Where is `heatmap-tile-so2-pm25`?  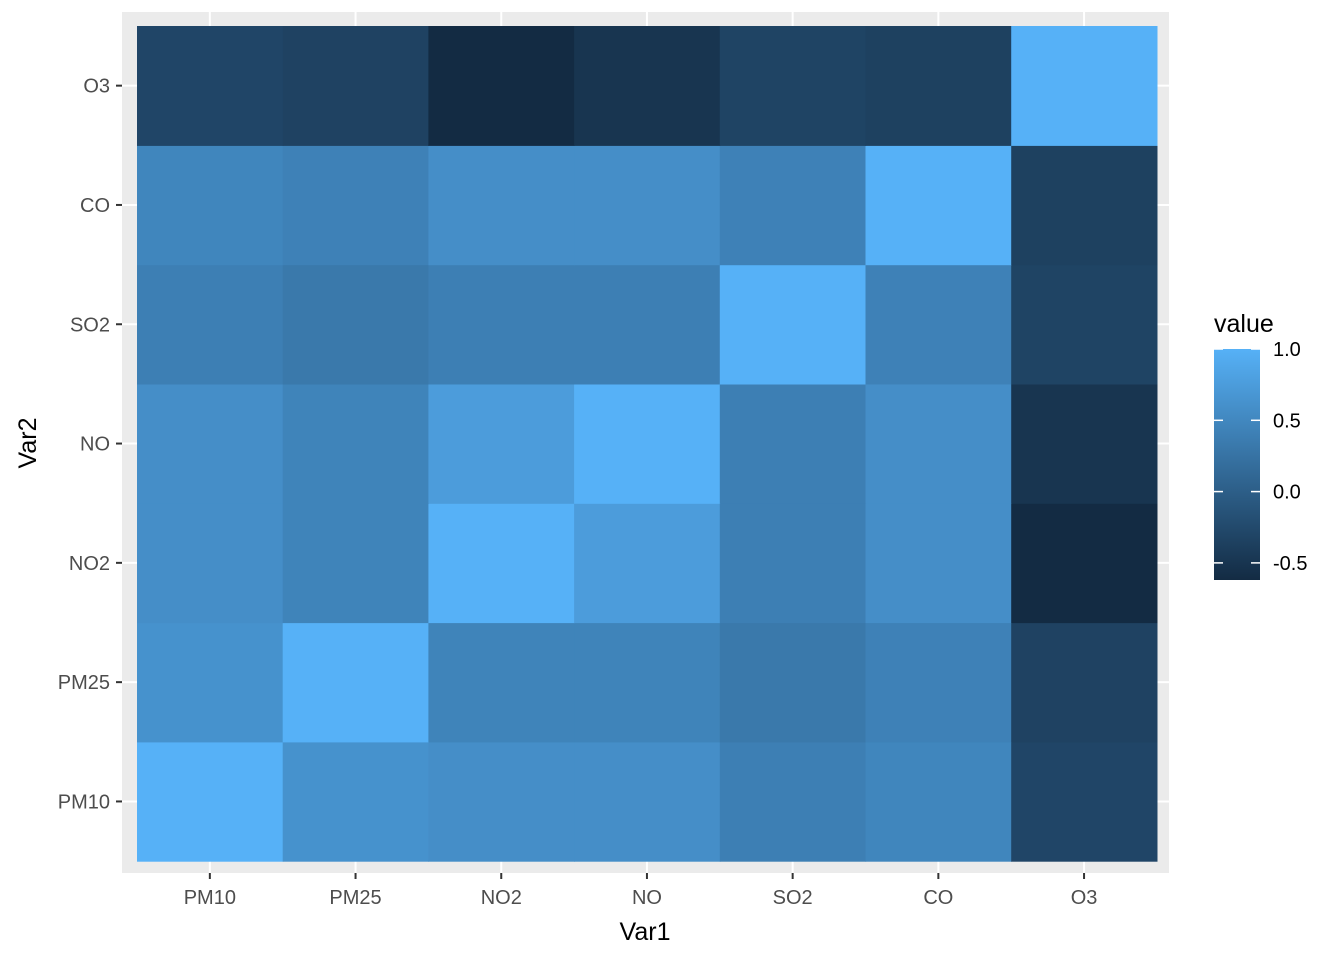 heatmap-tile-so2-pm25 is located at coordinates (793, 682).